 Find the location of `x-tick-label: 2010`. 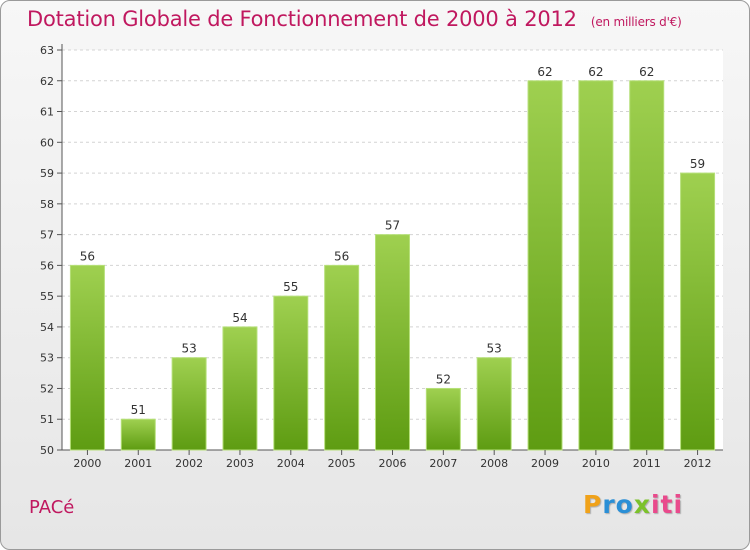

x-tick-label: 2010 is located at coordinates (596, 463).